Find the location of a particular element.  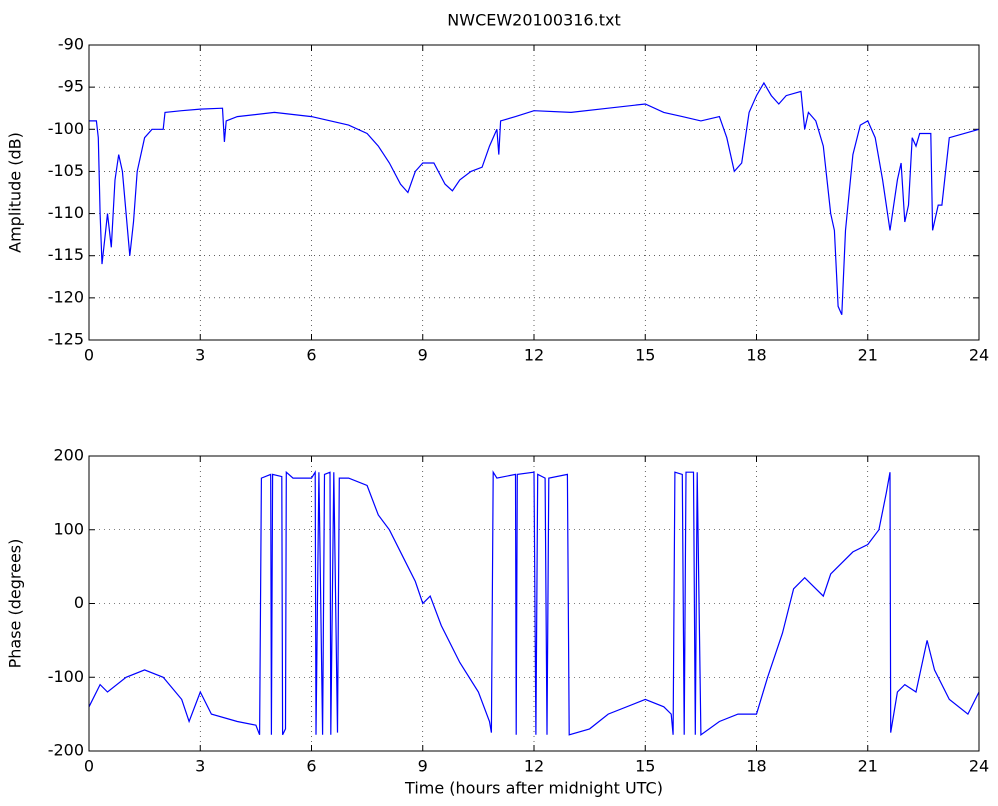

y-tick-label: 0 is located at coordinates (79, 602).